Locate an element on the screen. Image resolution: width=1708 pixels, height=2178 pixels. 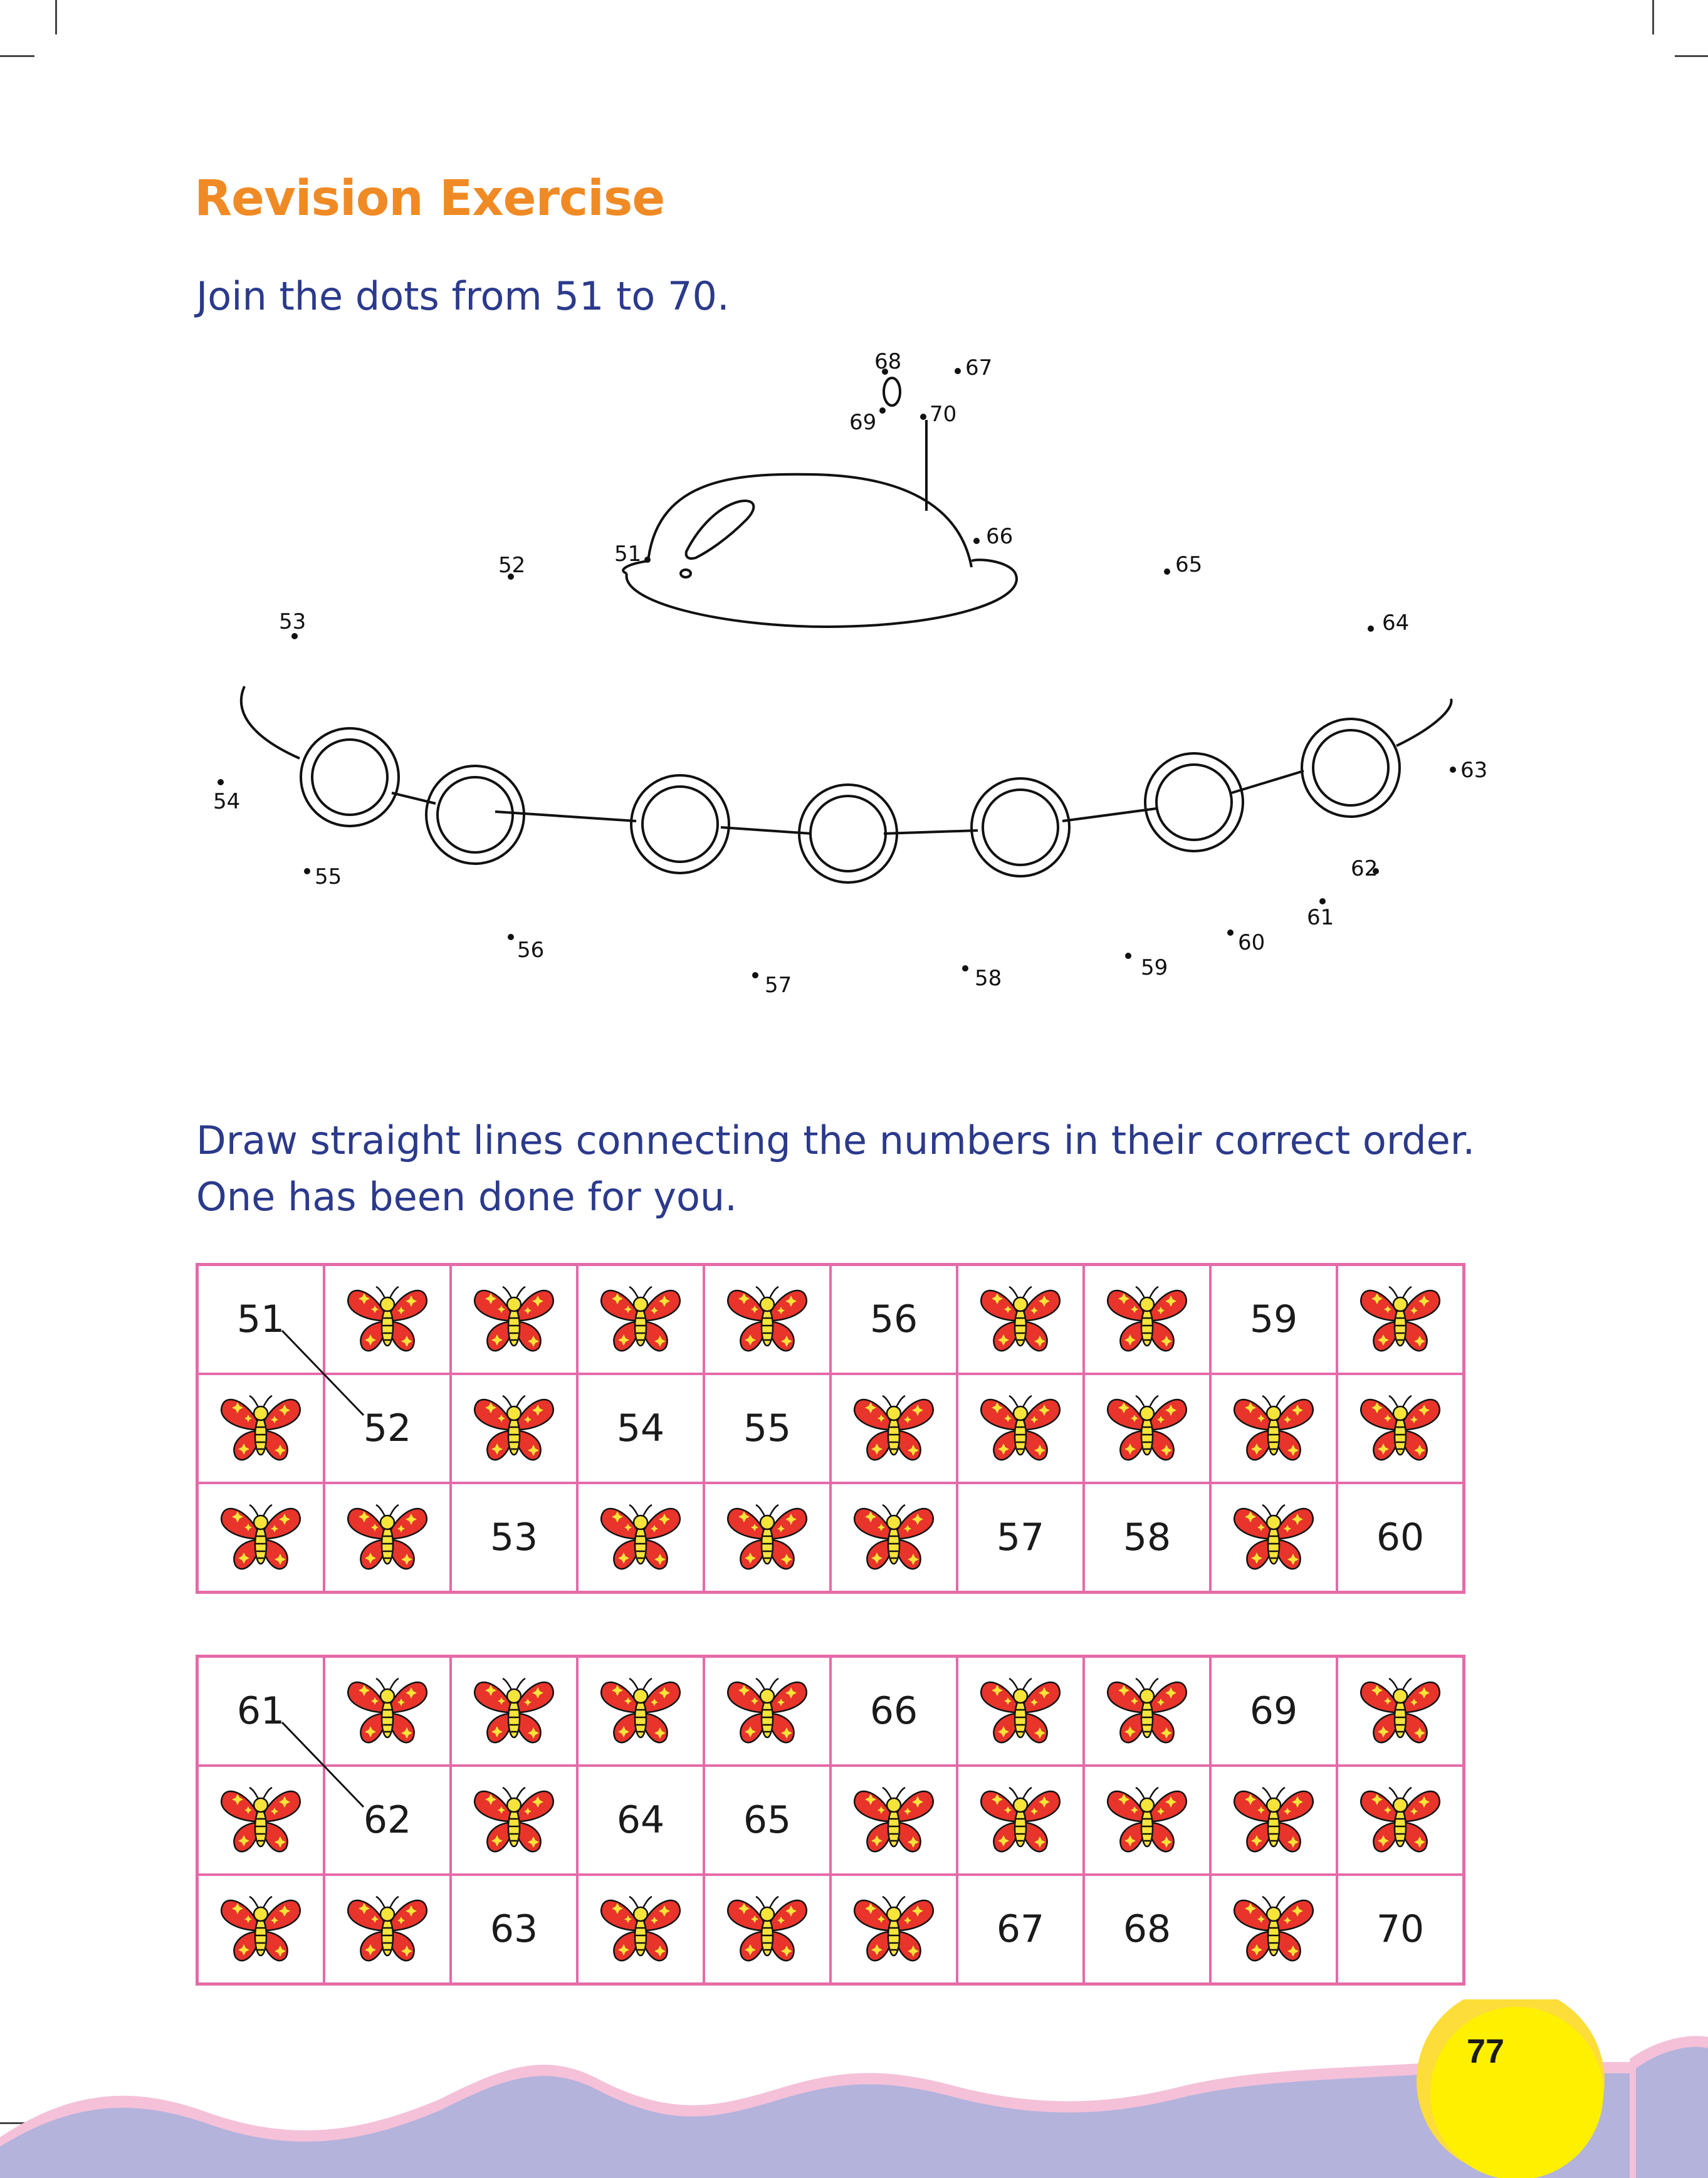
number-label: 64 is located at coordinates (640, 1820).